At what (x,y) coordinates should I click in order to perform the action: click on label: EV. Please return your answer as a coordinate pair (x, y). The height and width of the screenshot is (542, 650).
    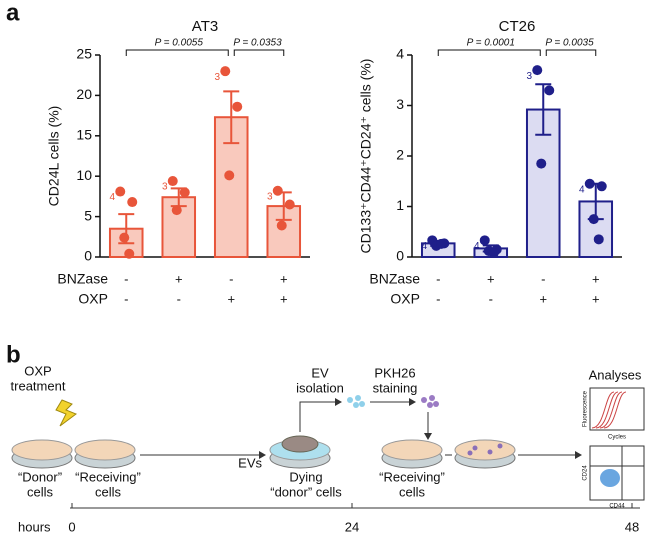
    Looking at the image, I should click on (320, 372).